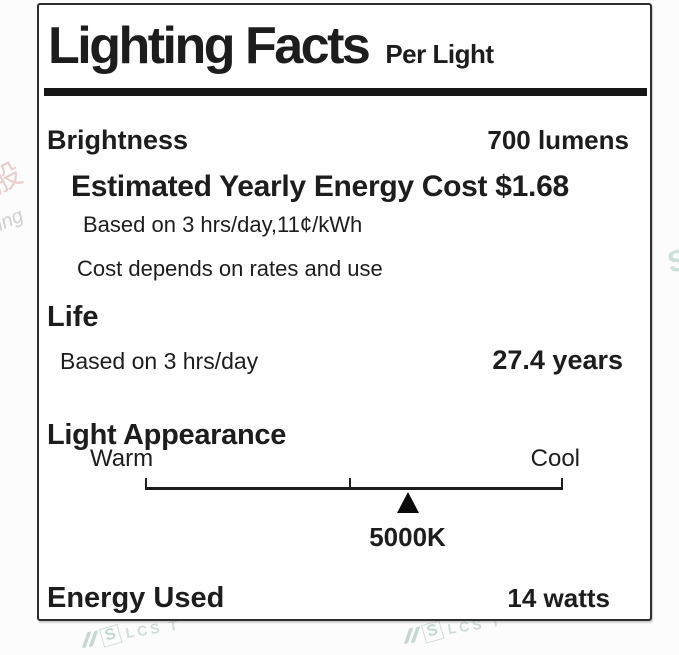 This screenshot has height=655, width=679. What do you see at coordinates (328, 598) in the screenshot?
I see `energy-used-row: Energy Used 14 watts` at bounding box center [328, 598].